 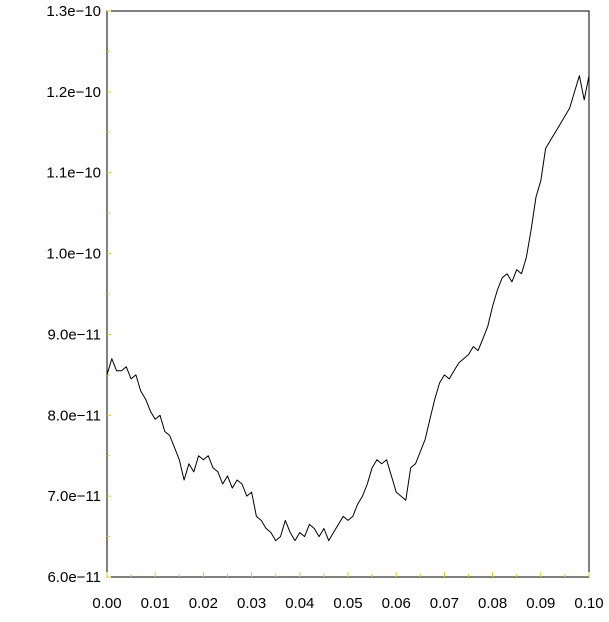 What do you see at coordinates (203, 603) in the screenshot?
I see `x-tick-label: 0.02` at bounding box center [203, 603].